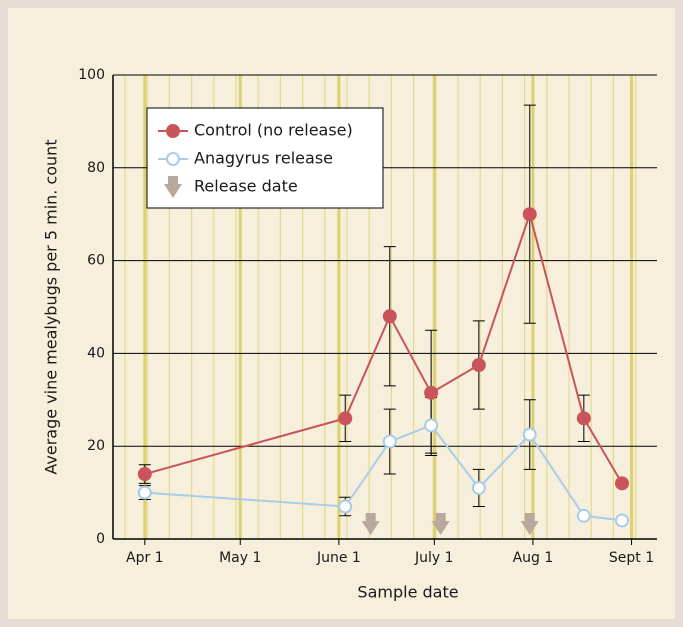 The height and width of the screenshot is (627, 683). Describe the element at coordinates (631, 558) in the screenshot. I see `x-tick-label: Sept 1` at that location.